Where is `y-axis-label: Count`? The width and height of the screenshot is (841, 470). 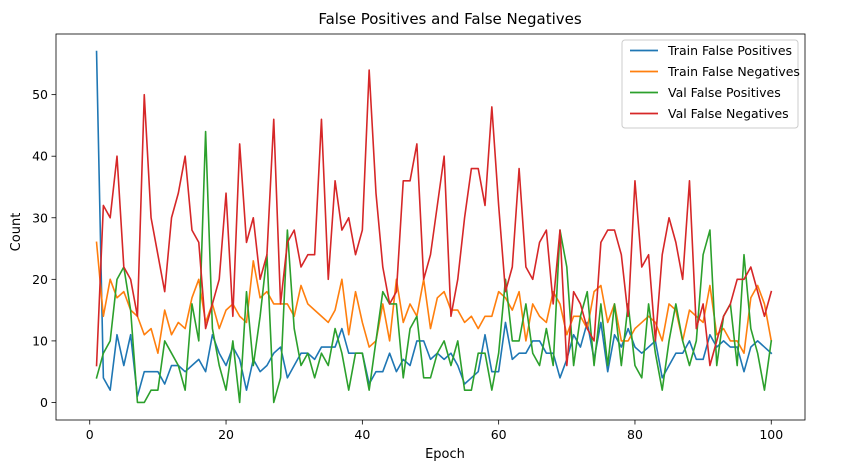 y-axis-label: Count is located at coordinates (16, 232).